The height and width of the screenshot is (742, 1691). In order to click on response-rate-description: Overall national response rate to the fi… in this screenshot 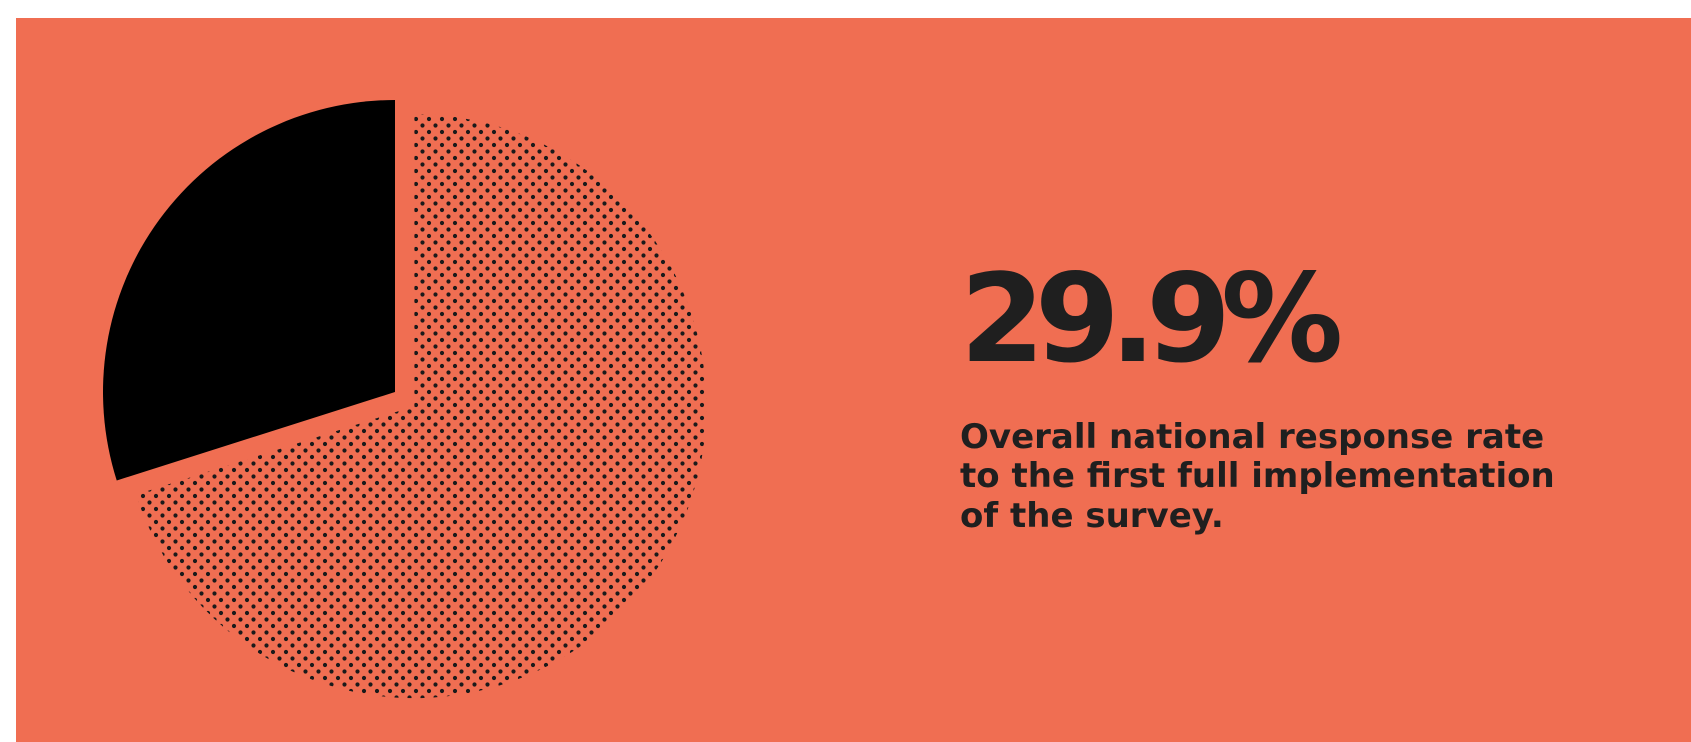, I will do `click(1310, 476)`.